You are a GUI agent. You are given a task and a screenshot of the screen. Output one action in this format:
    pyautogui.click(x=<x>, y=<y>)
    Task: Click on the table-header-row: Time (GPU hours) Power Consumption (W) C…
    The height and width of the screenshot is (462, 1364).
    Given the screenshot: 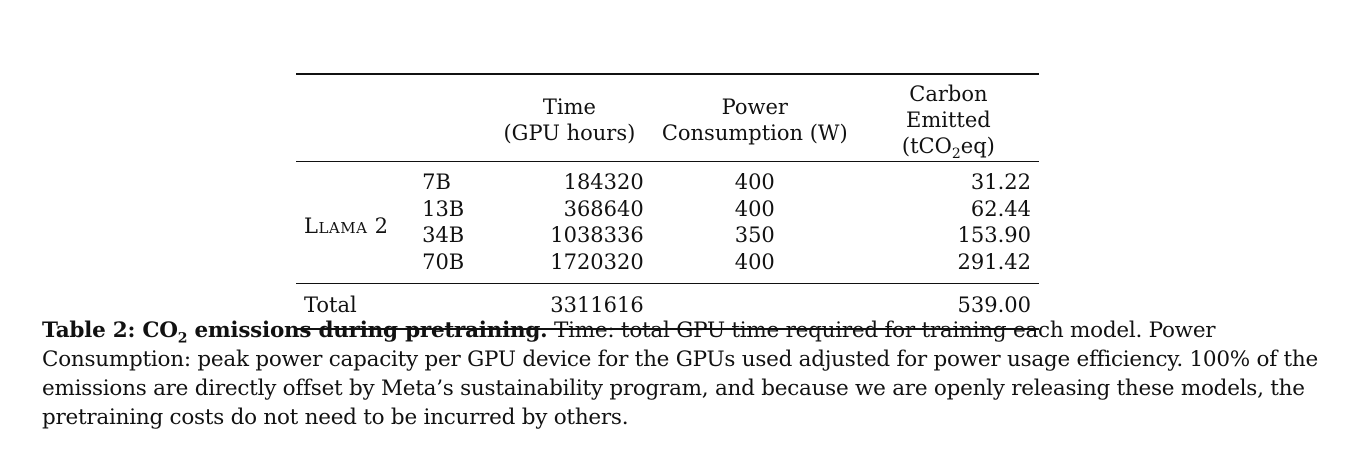 What is the action you would take?
    pyautogui.click(x=667, y=118)
    